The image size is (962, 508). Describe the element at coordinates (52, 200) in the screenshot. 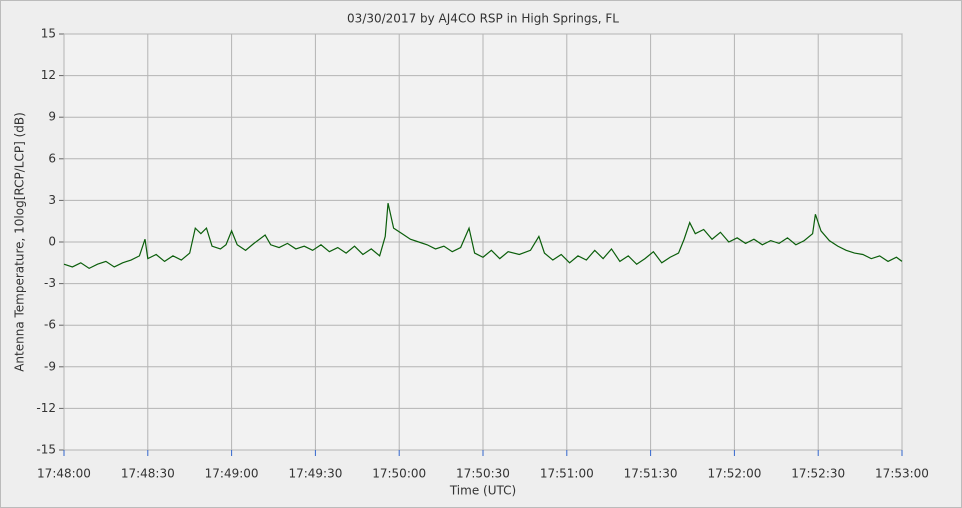

I see `y-tick-label: 3` at that location.